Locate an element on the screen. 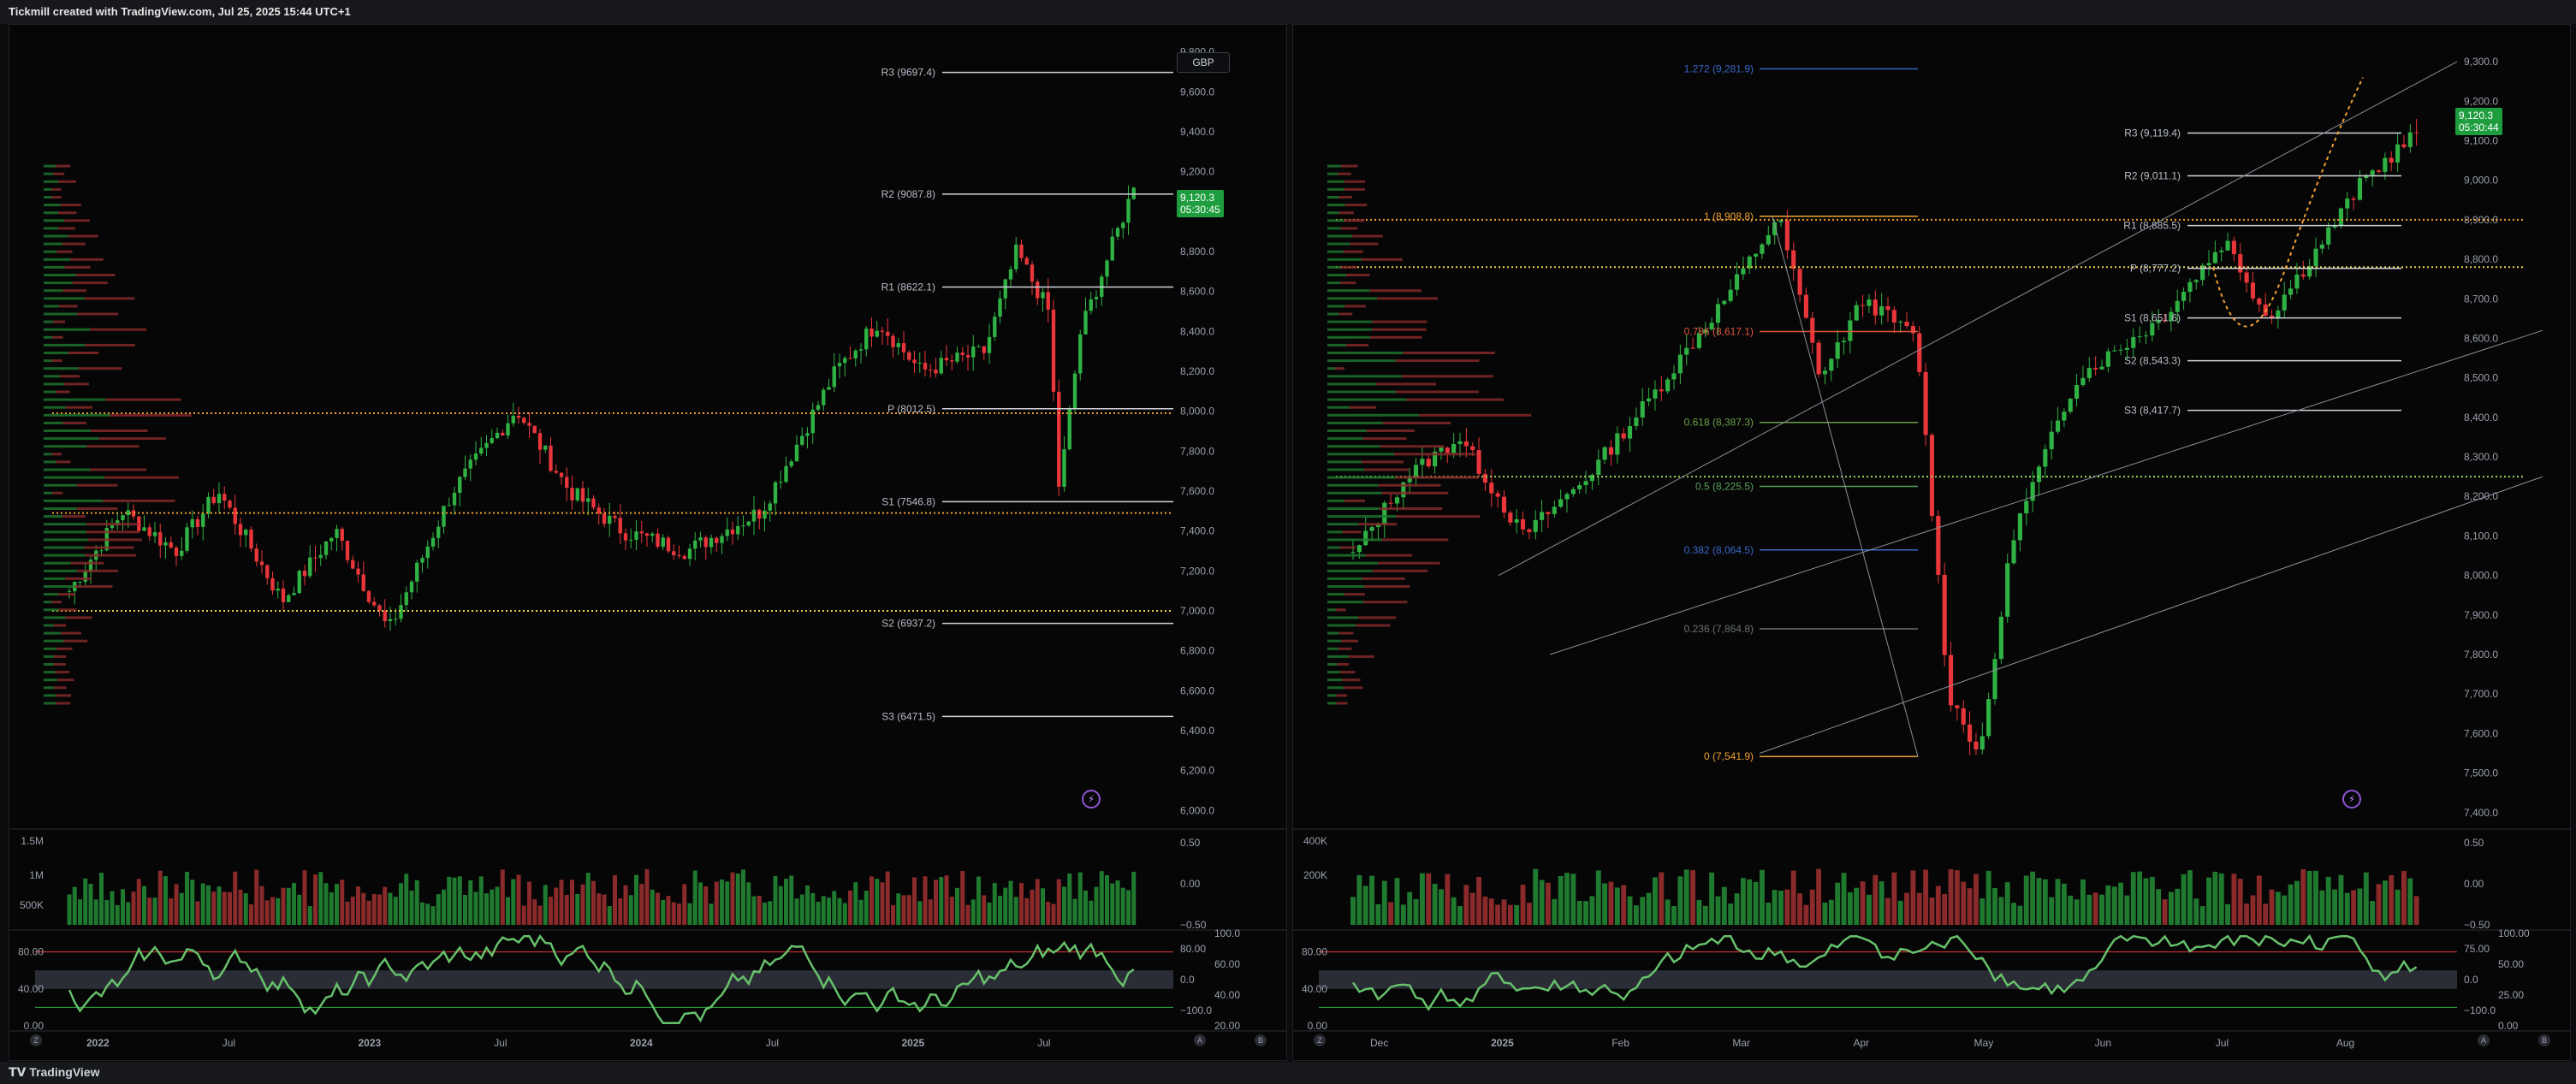  projection-path is located at coordinates (2288, 202).